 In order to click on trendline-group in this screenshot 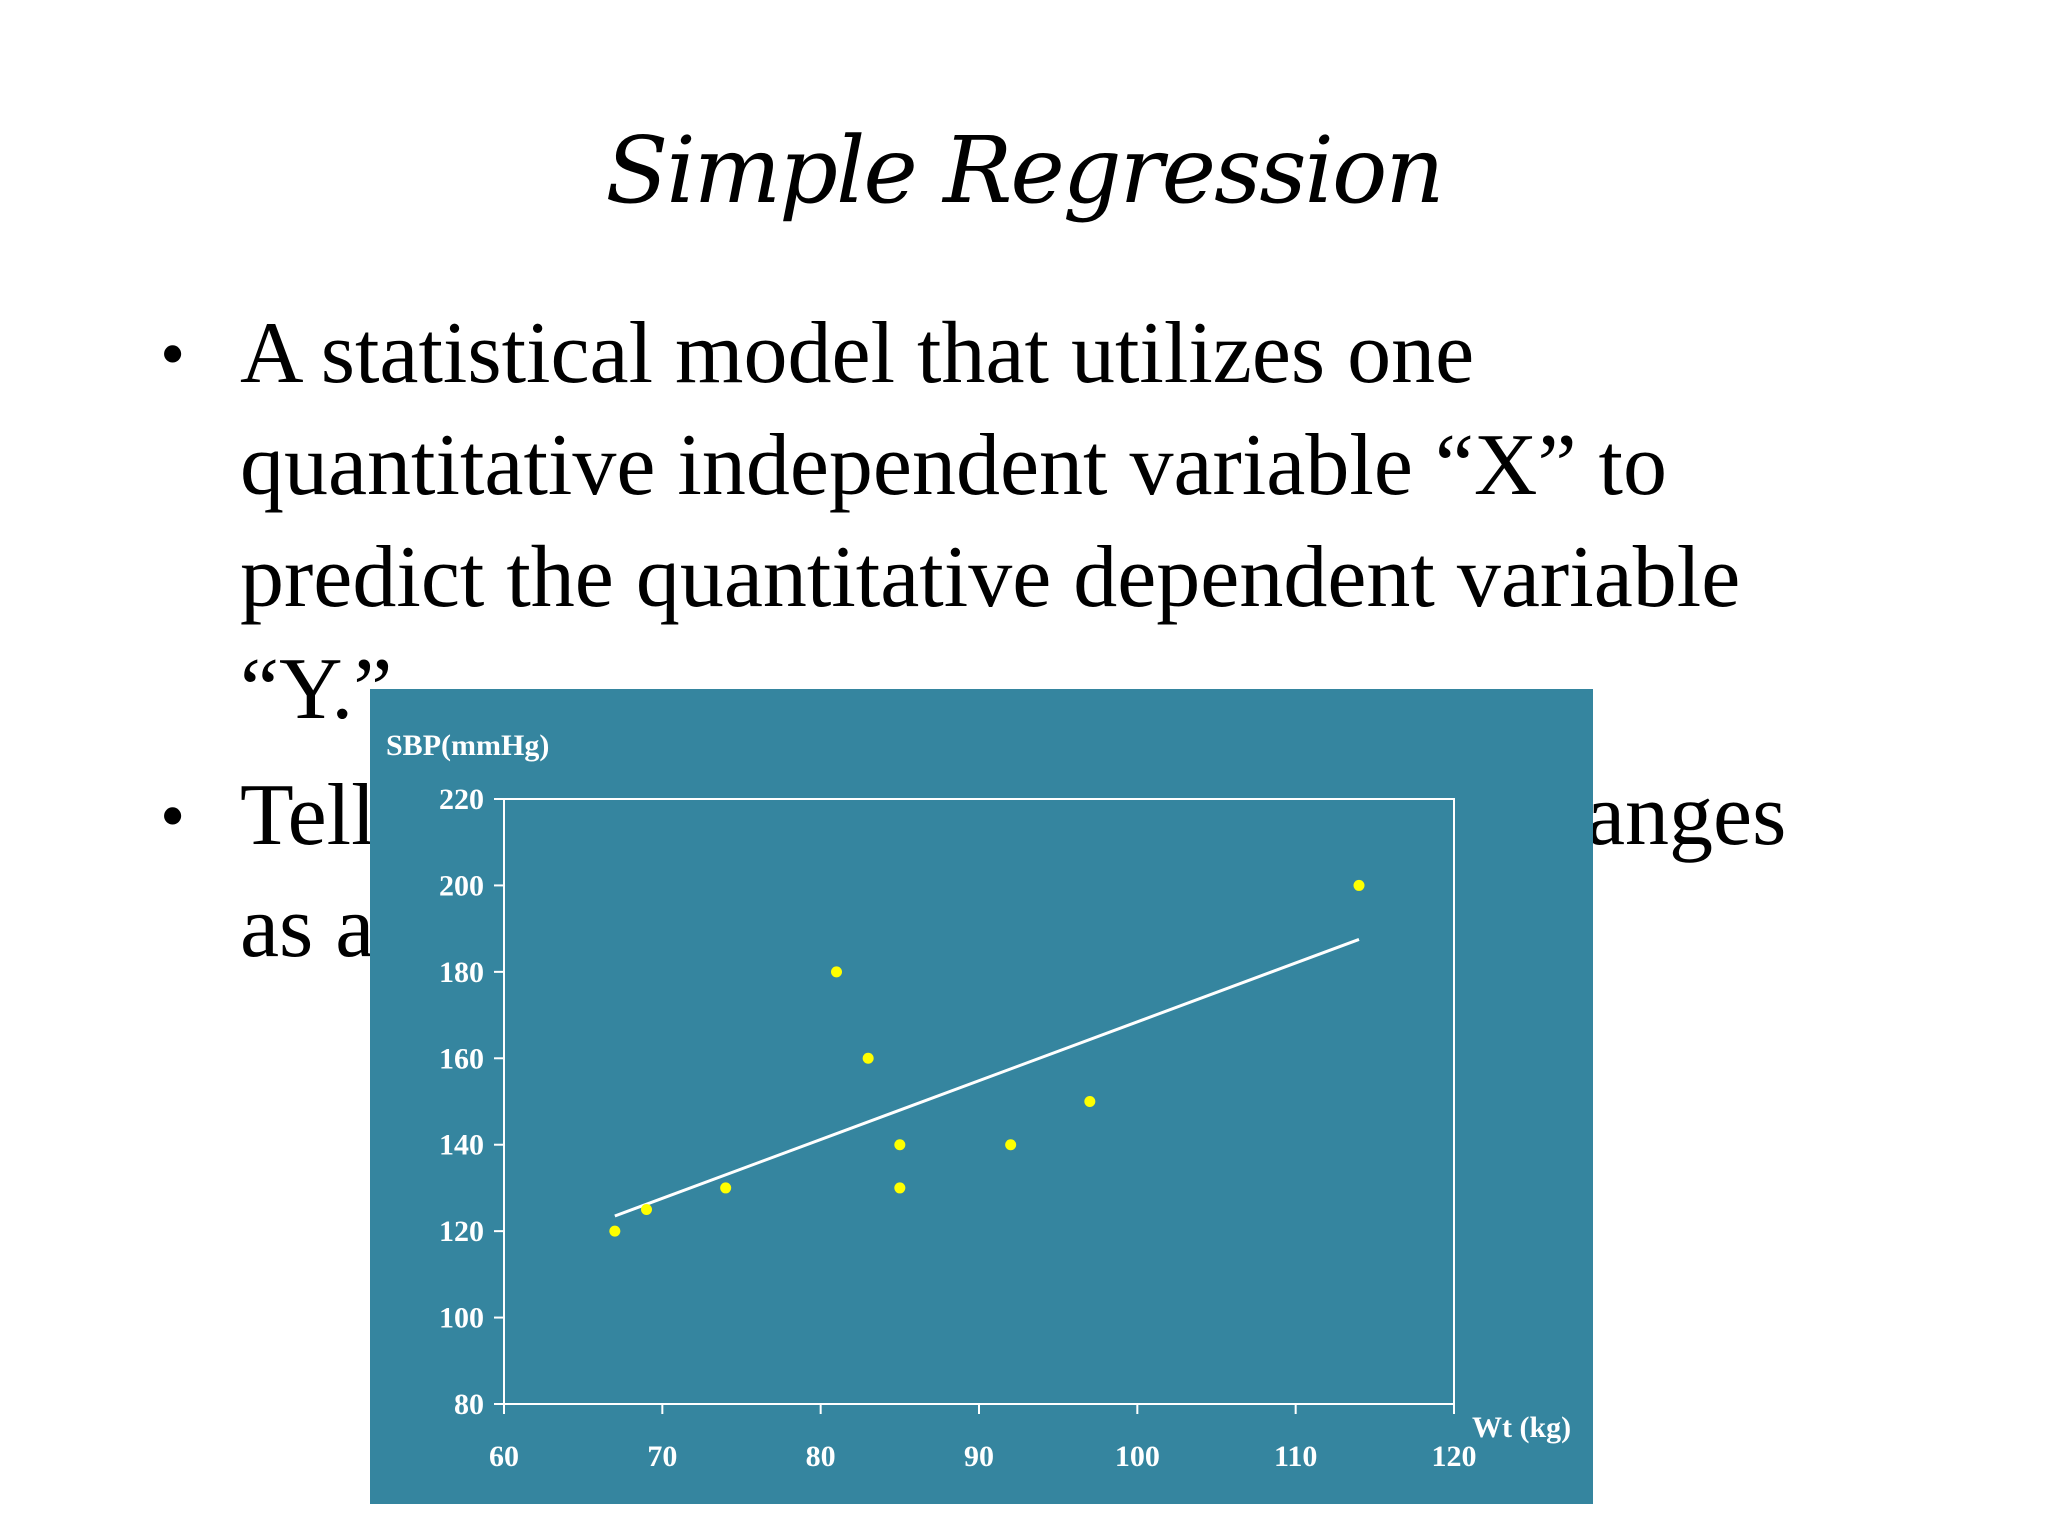, I will do `click(987, 1078)`.